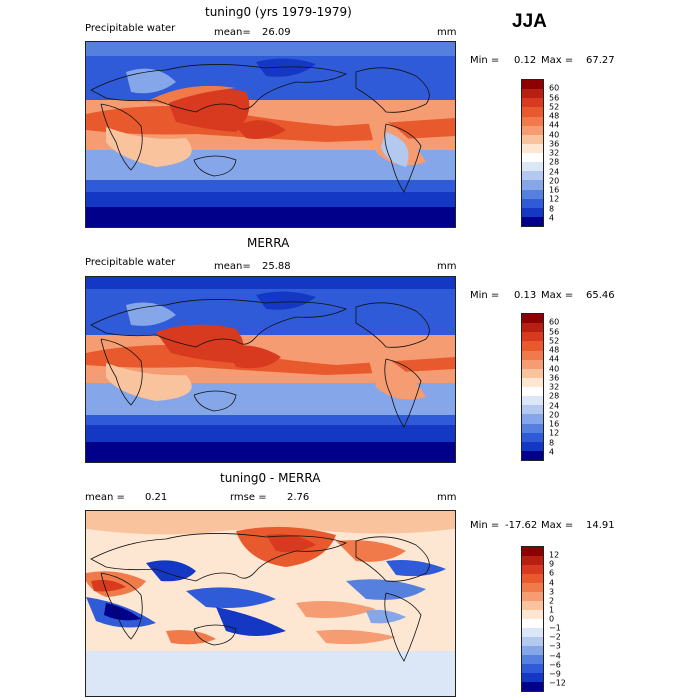  I want to click on colorbar-tick-label: 9, so click(552, 564).